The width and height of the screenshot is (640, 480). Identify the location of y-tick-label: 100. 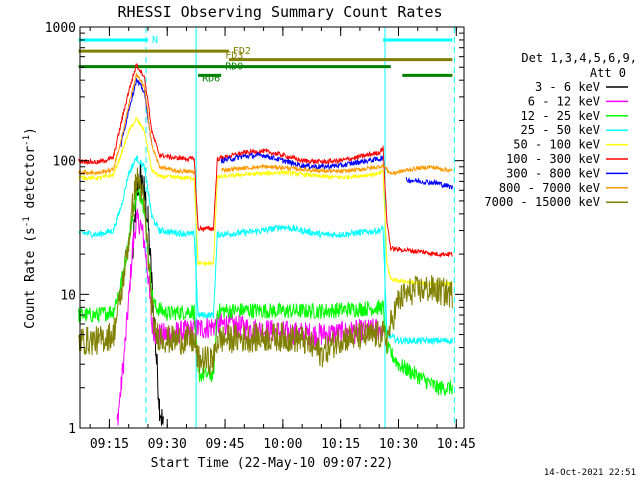
(64, 162).